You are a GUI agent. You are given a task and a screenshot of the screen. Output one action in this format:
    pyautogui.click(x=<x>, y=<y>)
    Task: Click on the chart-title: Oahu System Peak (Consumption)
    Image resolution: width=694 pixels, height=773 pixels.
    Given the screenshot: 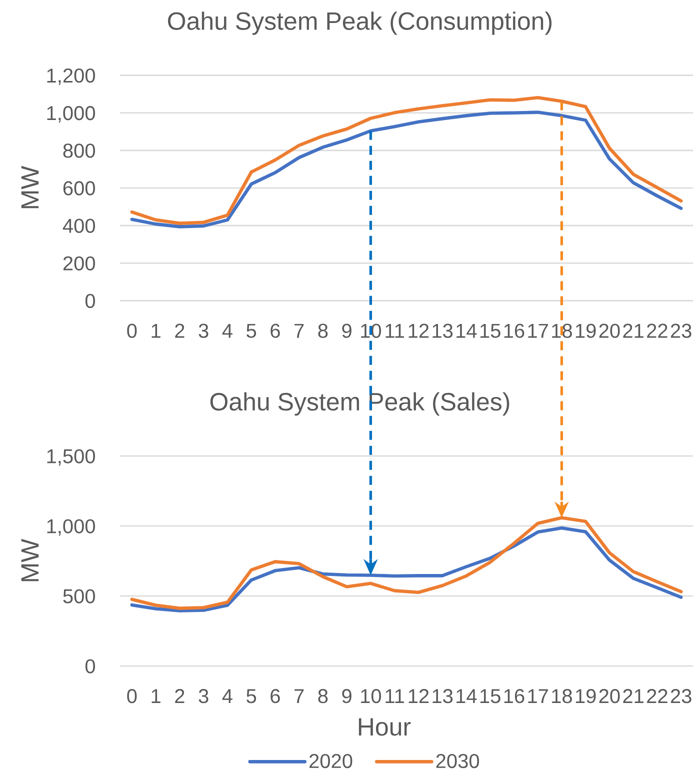 What is the action you would take?
    pyautogui.click(x=360, y=23)
    